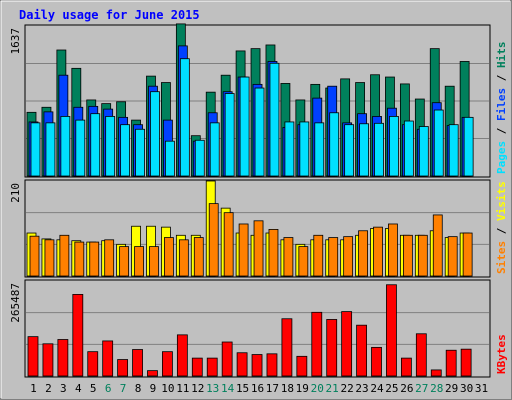 Image resolution: width=512 pixels, height=400 pixels. I want to click on x-tick-label-day-2: 2, so click(48, 388).